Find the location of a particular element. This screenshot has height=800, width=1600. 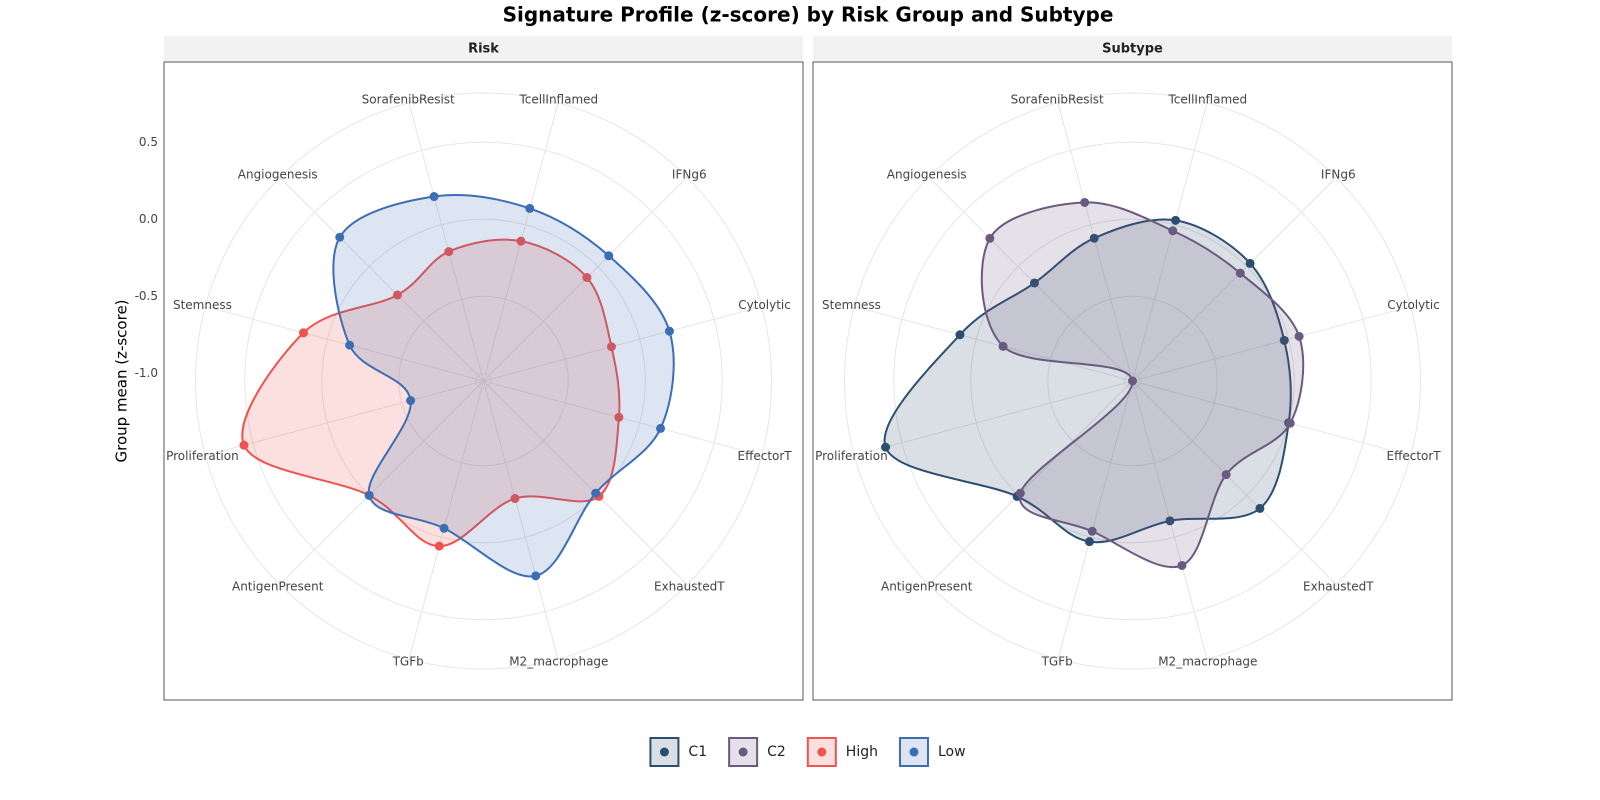

category-label: Stemness is located at coordinates (202, 305).